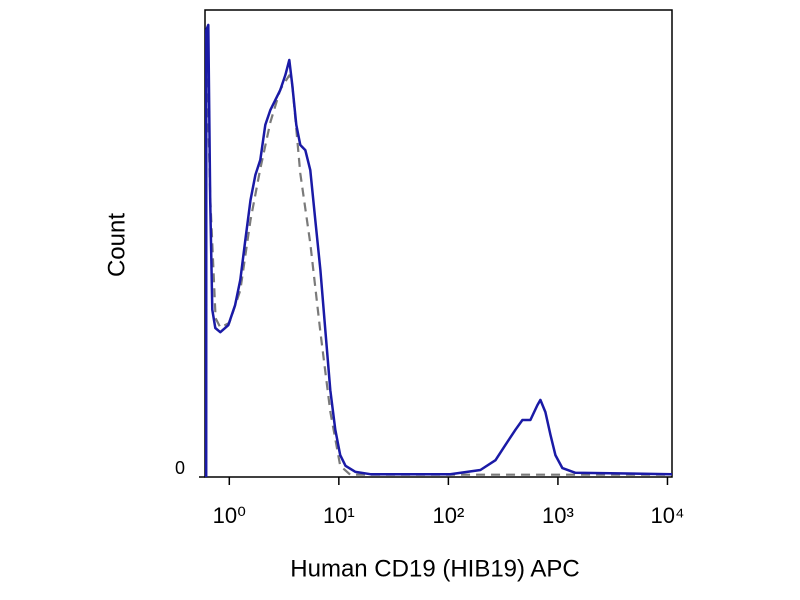 The height and width of the screenshot is (600, 800). What do you see at coordinates (434, 568) in the screenshot?
I see `x-axis-label: Human CD19 (HIB19) APC` at bounding box center [434, 568].